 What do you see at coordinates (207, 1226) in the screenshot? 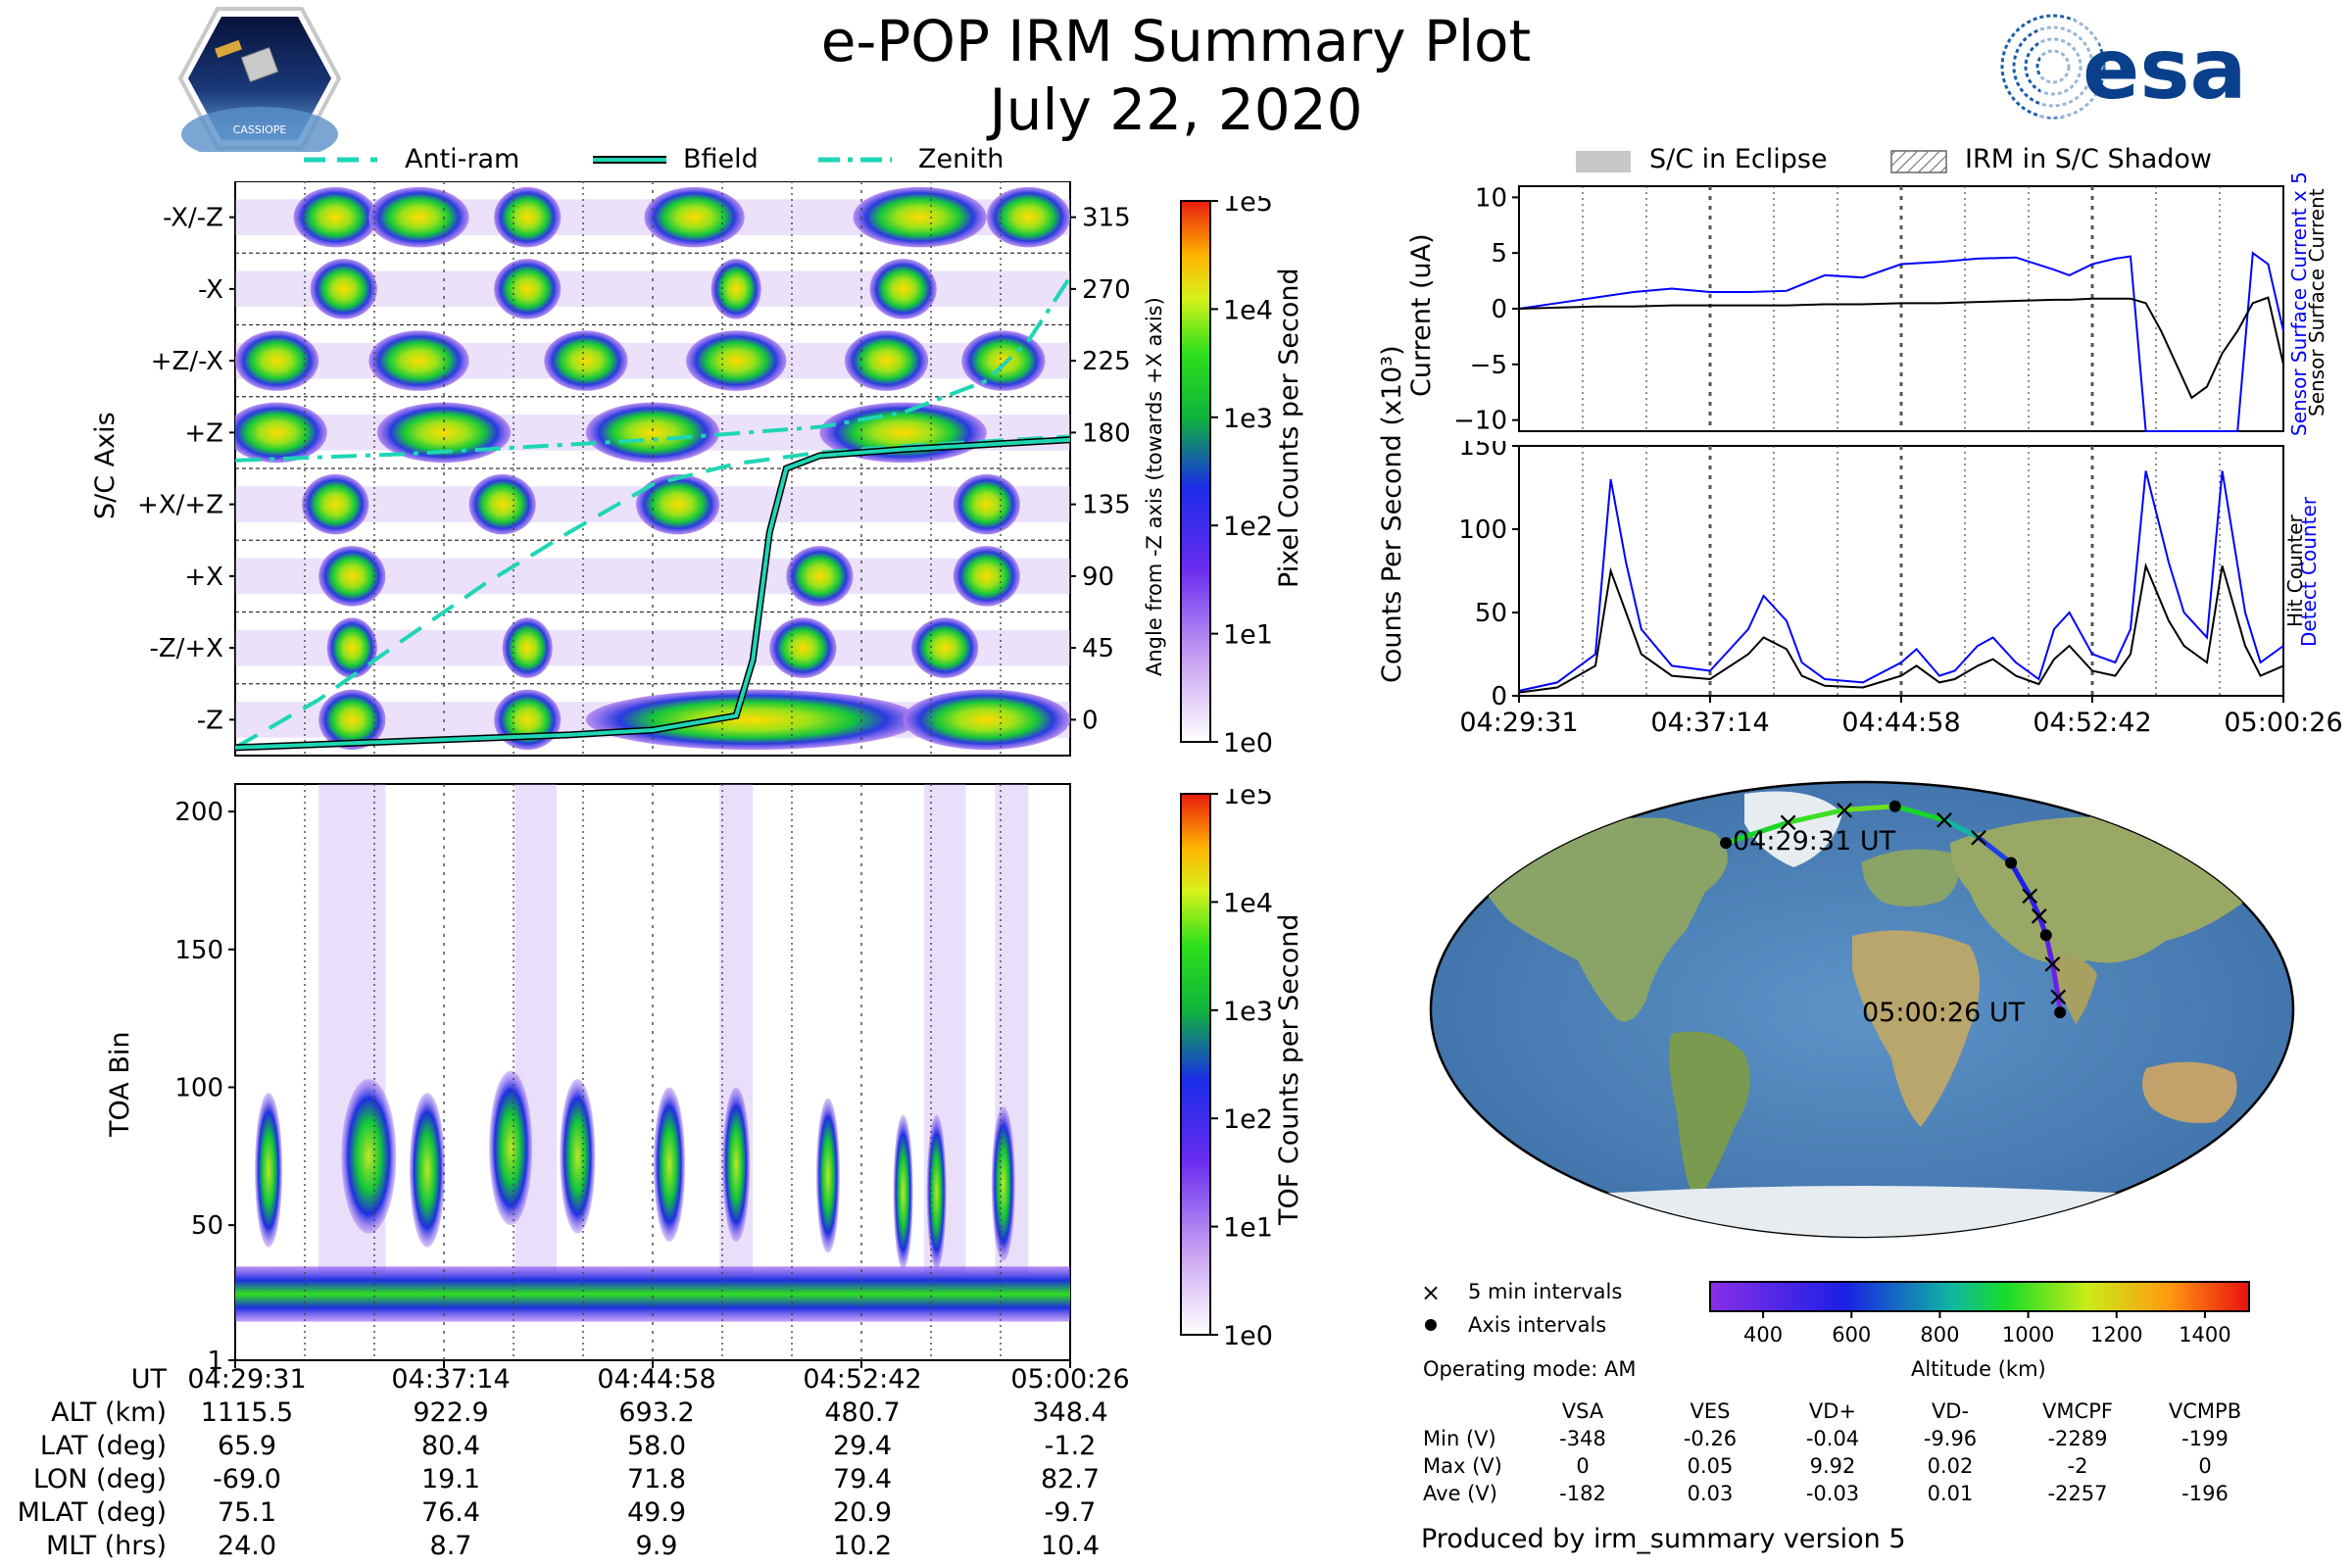
I see `tof-ytick-label: 50` at bounding box center [207, 1226].